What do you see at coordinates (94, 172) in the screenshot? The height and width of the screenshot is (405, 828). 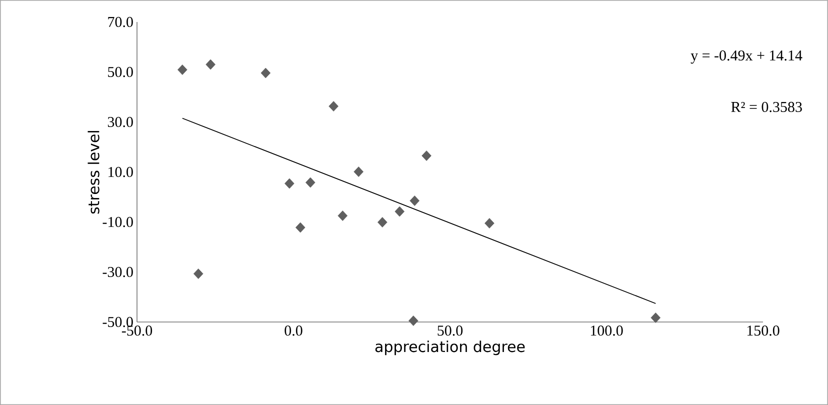 I see `y-axis-title: stress level` at bounding box center [94, 172].